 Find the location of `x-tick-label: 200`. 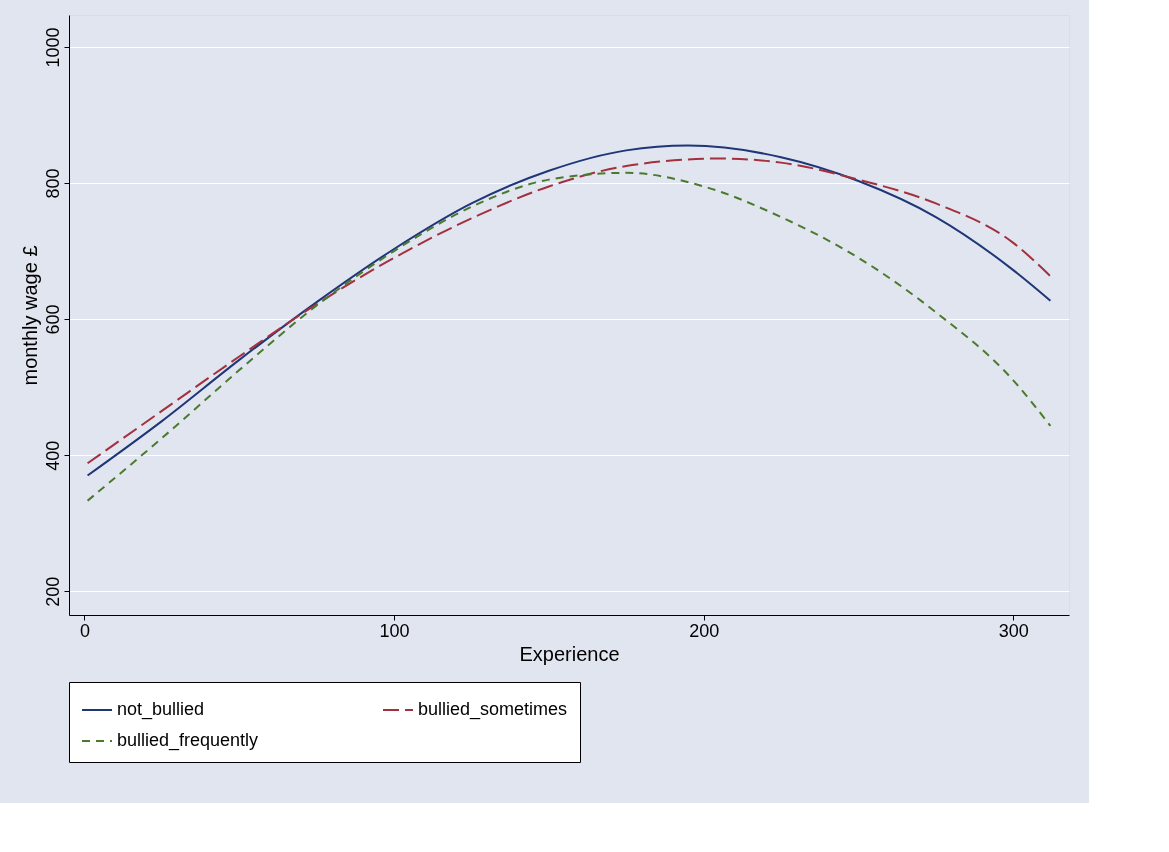

x-tick-label: 200 is located at coordinates (704, 630).